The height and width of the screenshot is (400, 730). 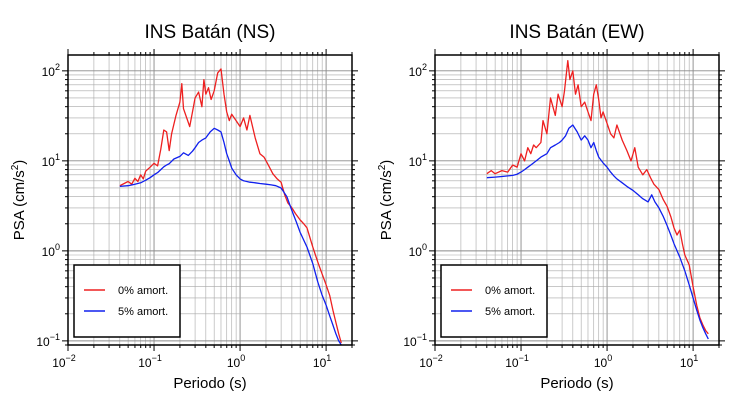 What do you see at coordinates (576, 32) in the screenshot?
I see `chart-title: INS Batán (EW)` at bounding box center [576, 32].